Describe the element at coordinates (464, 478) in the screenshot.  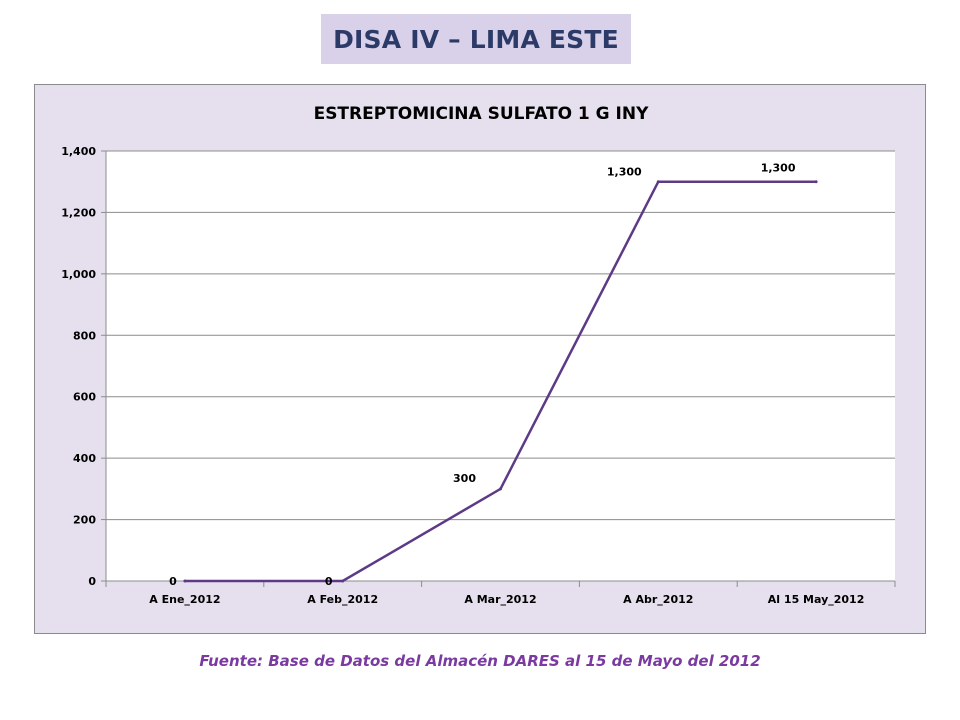
I see `data-label: 300` at that location.